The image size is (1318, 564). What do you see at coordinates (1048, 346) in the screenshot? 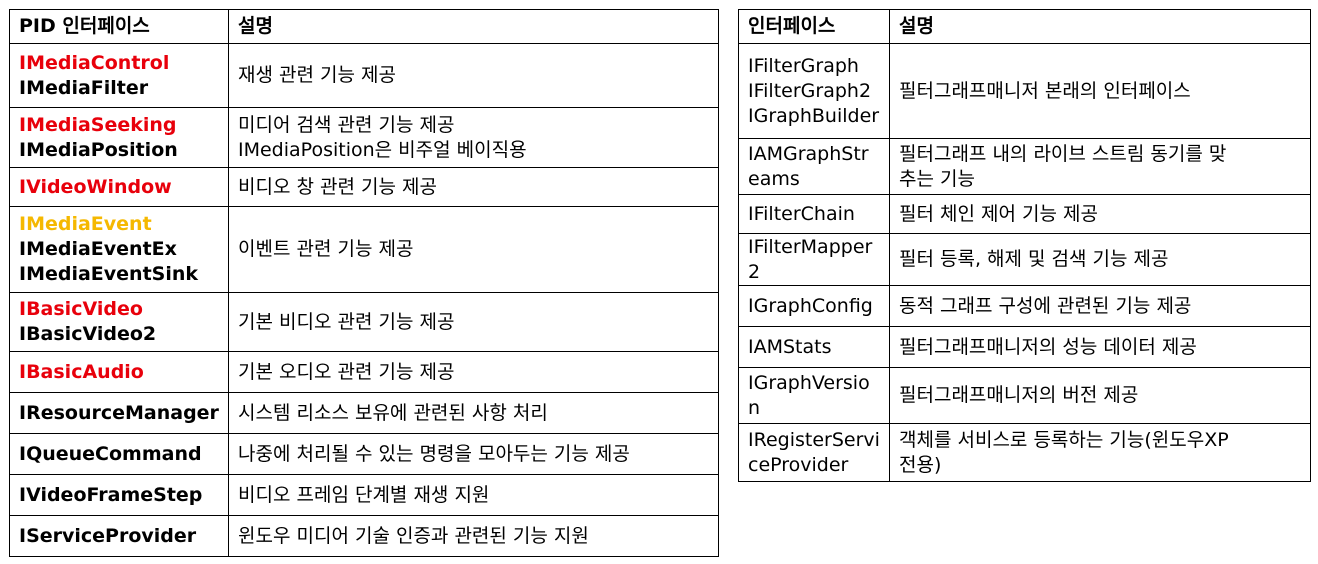
I see `description-text: 필터그래프매니저의 성능 데이터 제공` at bounding box center [1048, 346].